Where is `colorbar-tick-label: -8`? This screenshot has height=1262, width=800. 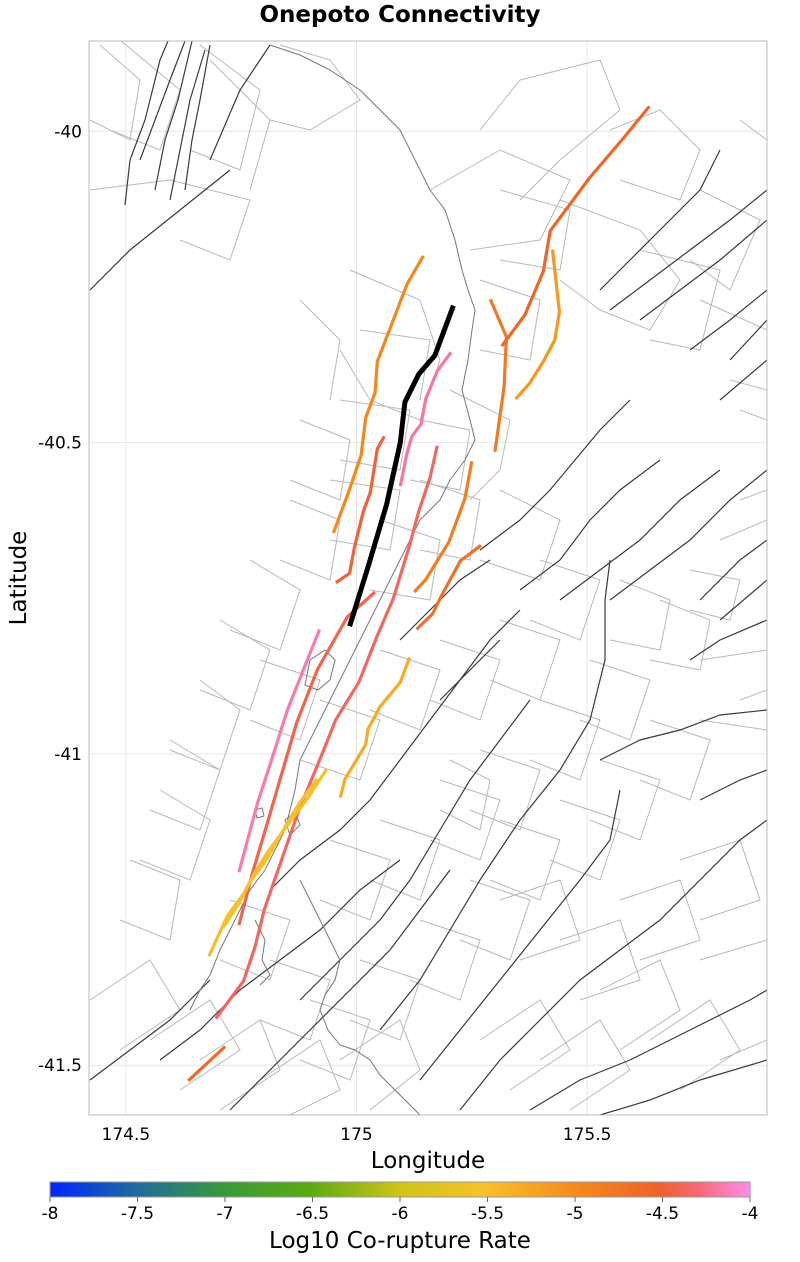 colorbar-tick-label: -8 is located at coordinates (50, 1214).